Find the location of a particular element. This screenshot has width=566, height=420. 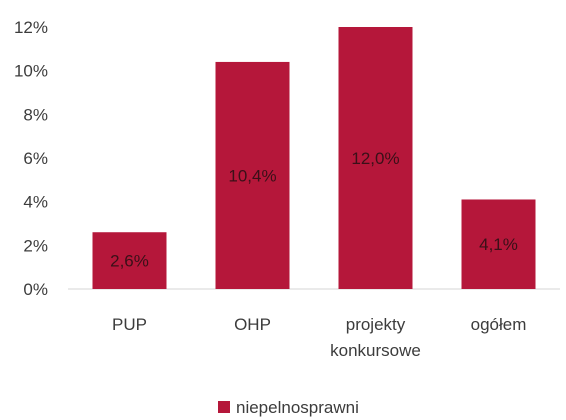

category-label: ogółem is located at coordinates (499, 324).